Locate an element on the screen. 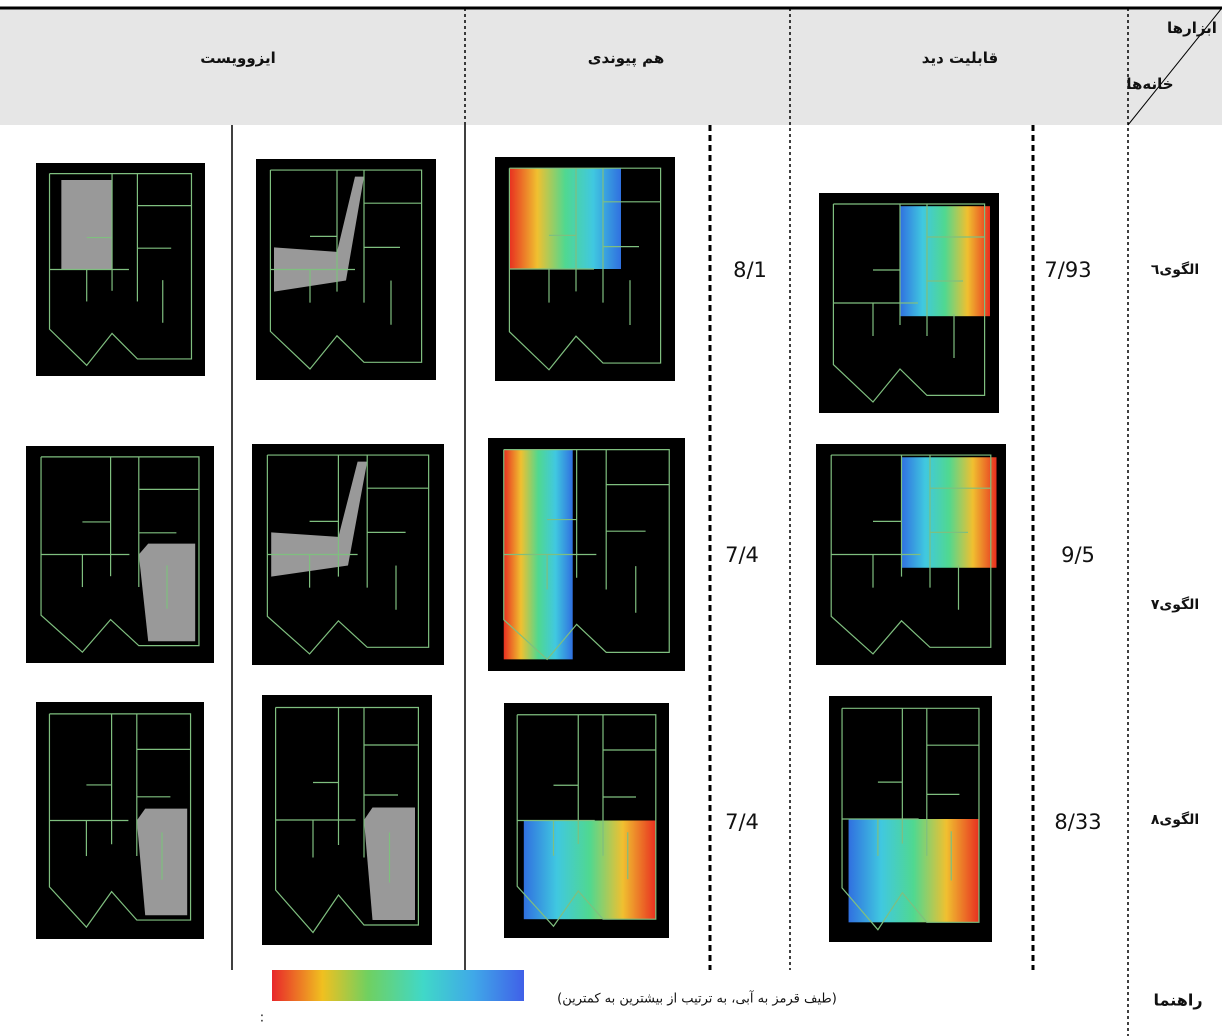 This screenshot has height=1036, width=1222. legend-colon: : is located at coordinates (262, 1018).